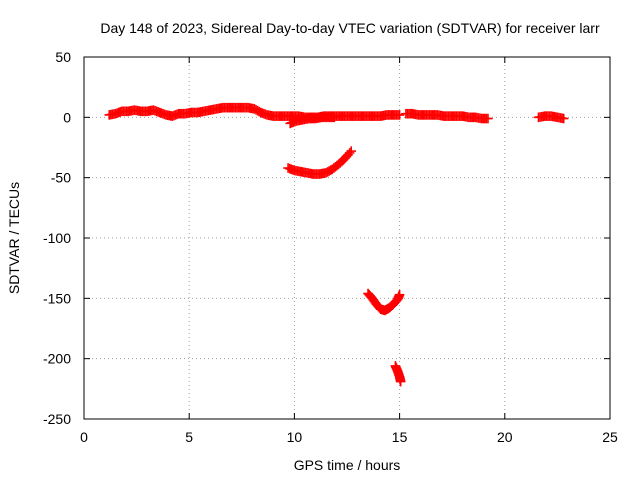 The width and height of the screenshot is (640, 480). What do you see at coordinates (14, 238) in the screenshot?
I see `y-axis-label: SDTVAR / TECUs` at bounding box center [14, 238].